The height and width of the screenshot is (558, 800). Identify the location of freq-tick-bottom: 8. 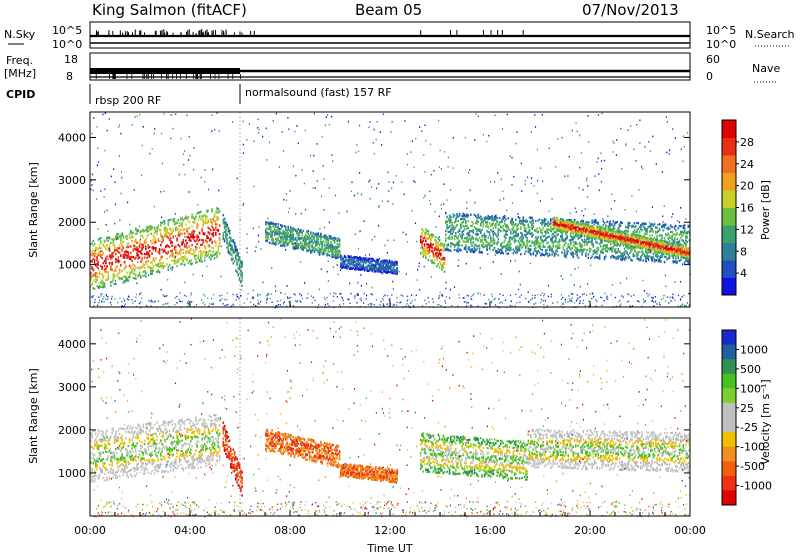
(69, 76).